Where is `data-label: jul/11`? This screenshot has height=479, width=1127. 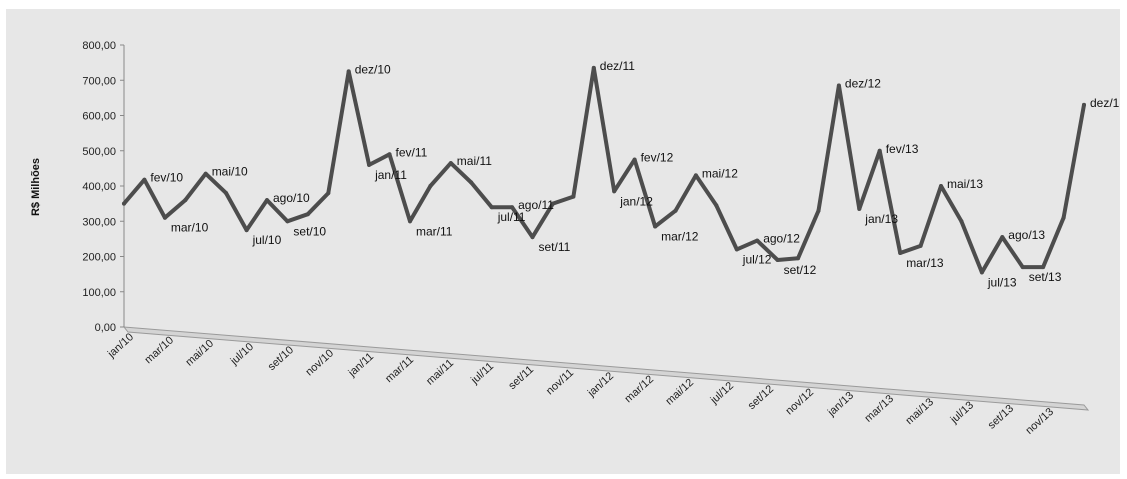 data-label: jul/11 is located at coordinates (511, 217).